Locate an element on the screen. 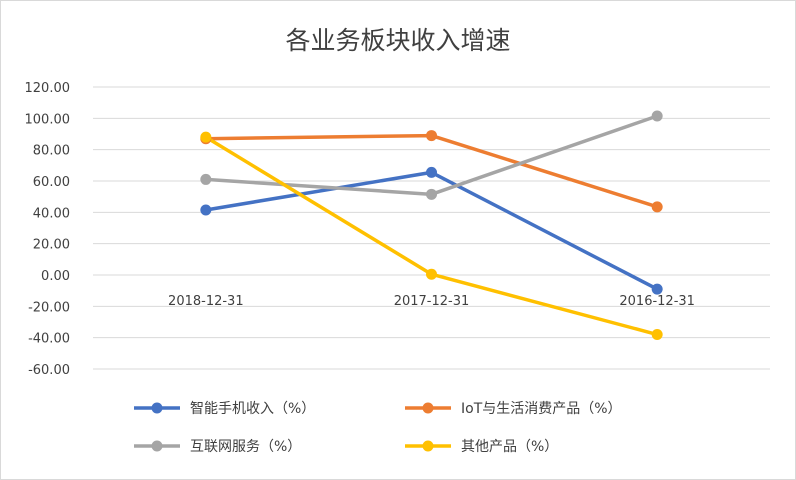 This screenshot has width=796, height=480. legend: 智能手机收入（%） IoT与生活消费产品（%） 互联网服务（%） 其他产品（%） is located at coordinates (378, 428).